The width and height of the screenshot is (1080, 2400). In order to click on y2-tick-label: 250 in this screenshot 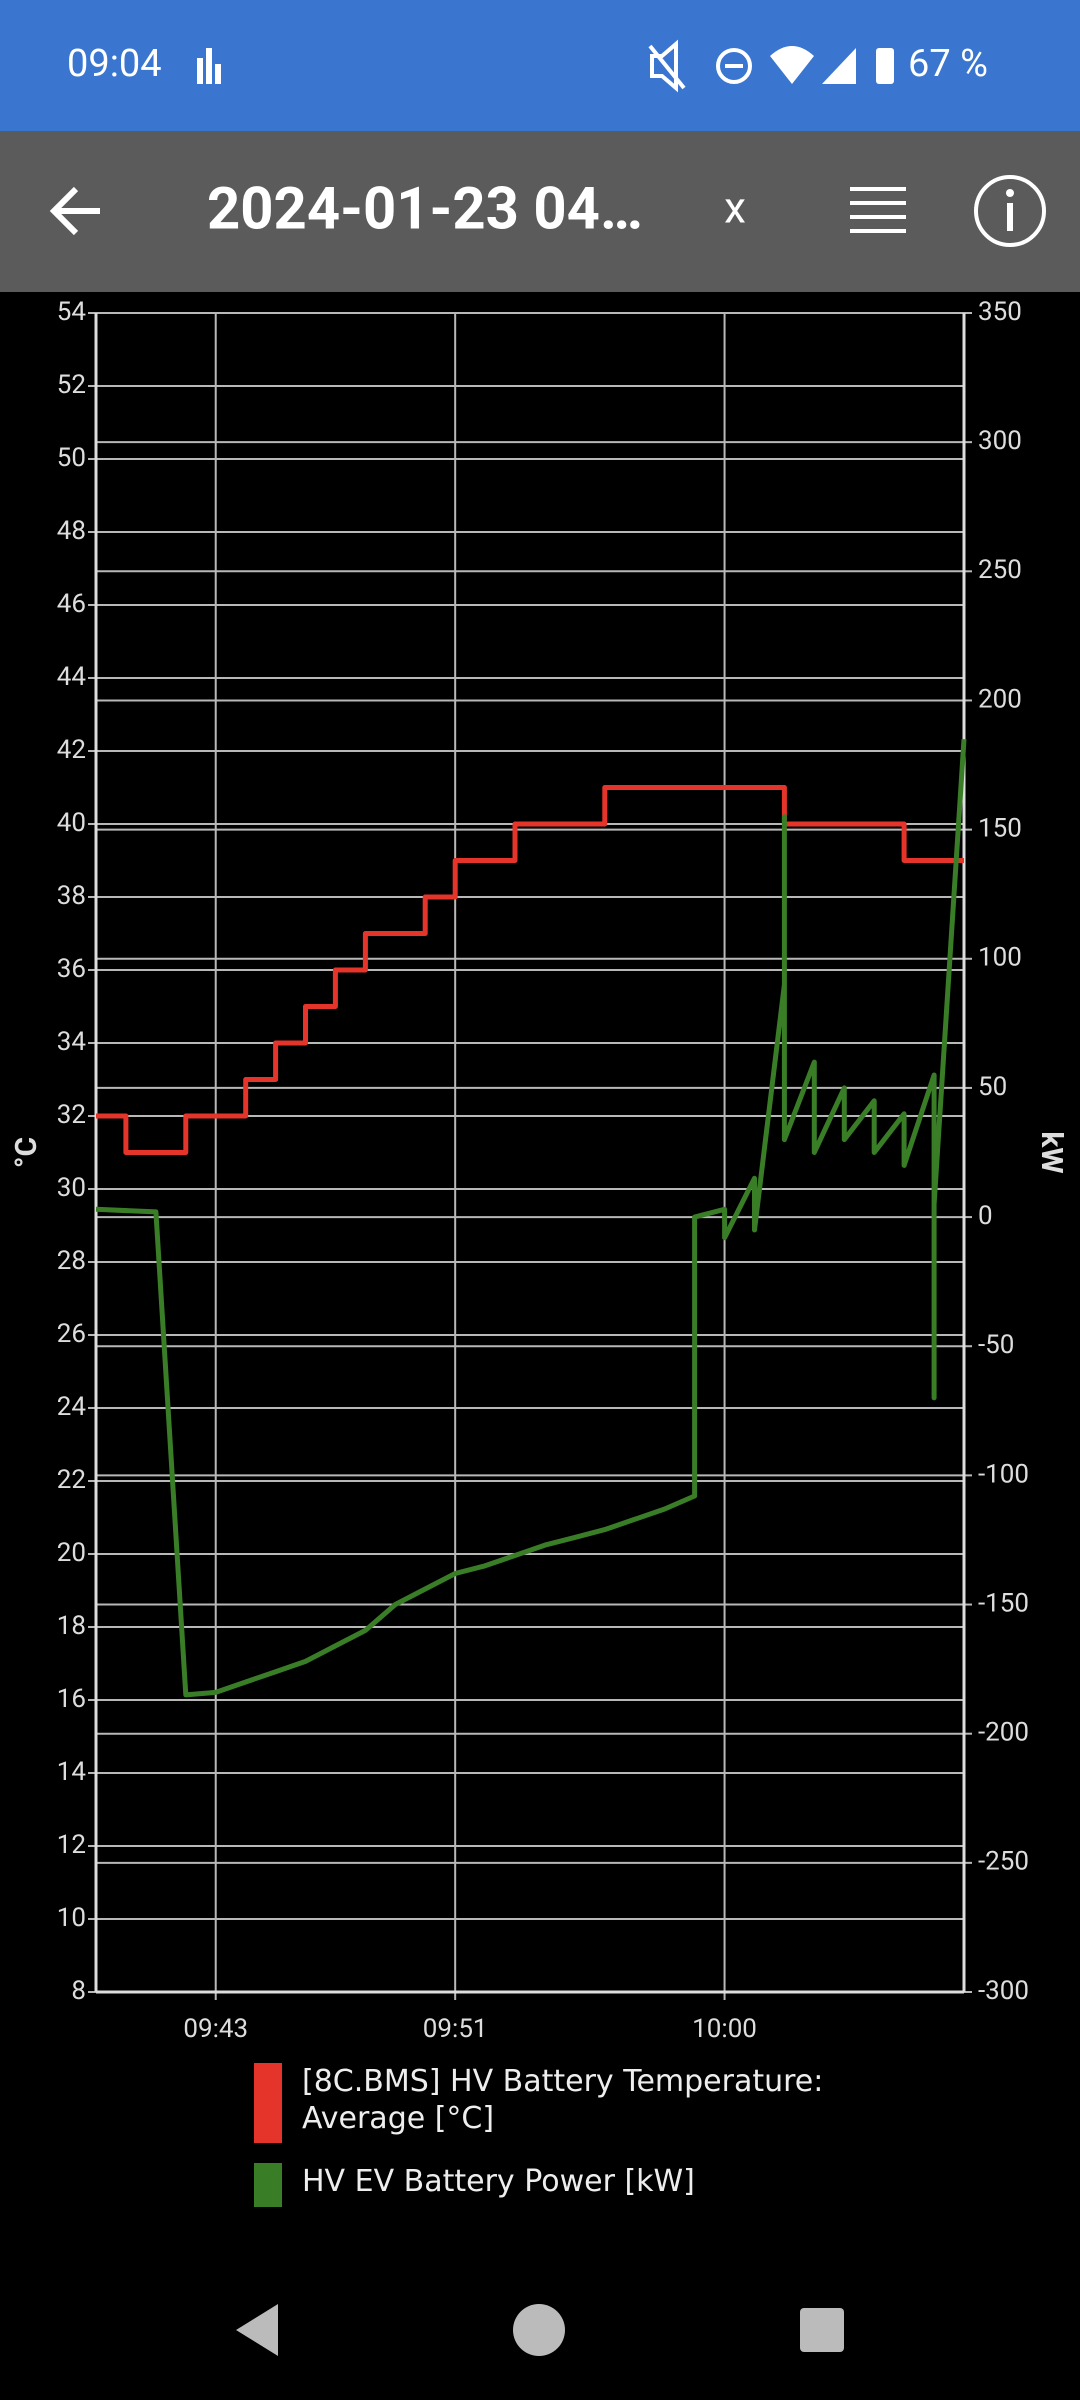, I will do `click(1000, 570)`.